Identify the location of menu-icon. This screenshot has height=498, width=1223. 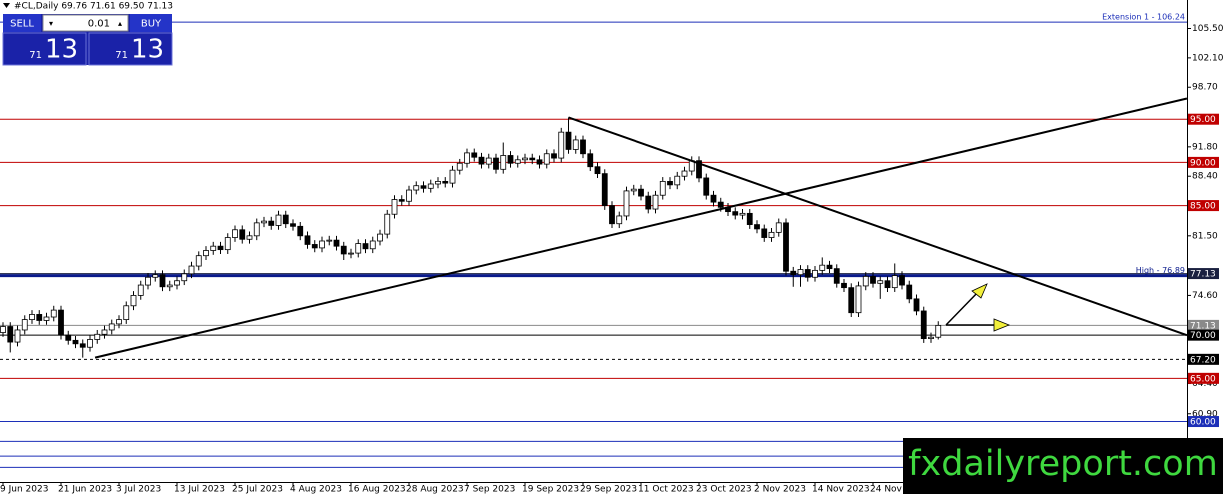
(6, 5).